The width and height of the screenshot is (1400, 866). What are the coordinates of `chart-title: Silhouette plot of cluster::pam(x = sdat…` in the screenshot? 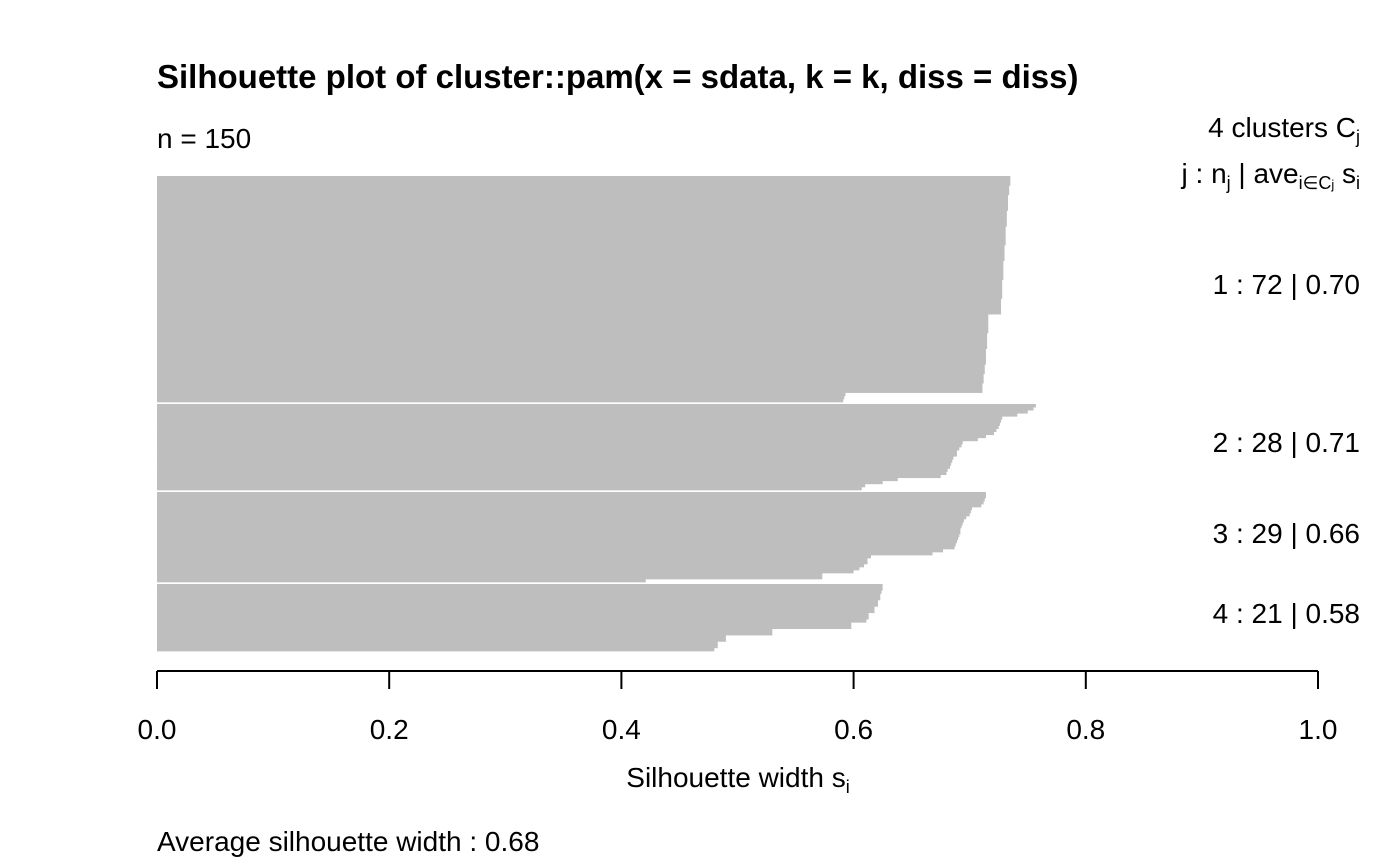 It's located at (618, 76).